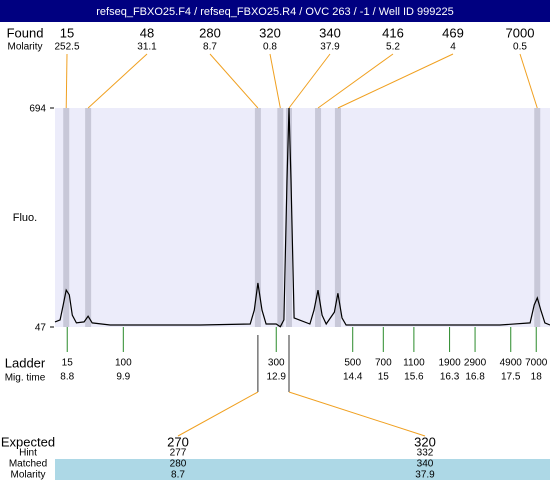 The width and height of the screenshot is (550, 480). What do you see at coordinates (123, 377) in the screenshot?
I see `ladder-time: 9.9` at bounding box center [123, 377].